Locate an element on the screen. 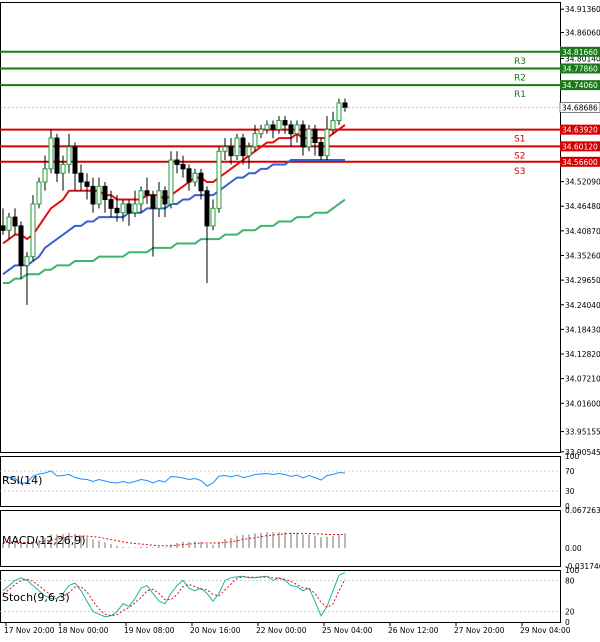 The height and width of the screenshot is (642, 600). x-tick-label: 29 Nov 04:00 is located at coordinates (545, 630).